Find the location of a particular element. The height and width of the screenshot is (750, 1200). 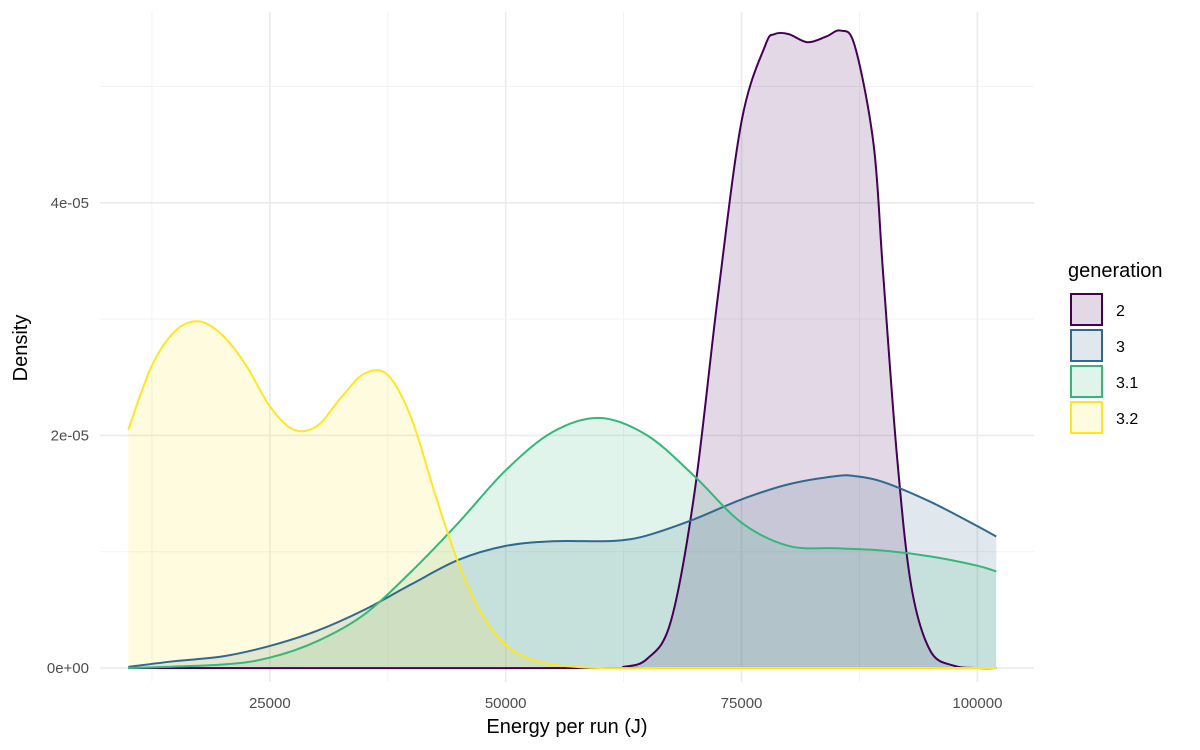

y-axis-title: Density is located at coordinates (21, 348).